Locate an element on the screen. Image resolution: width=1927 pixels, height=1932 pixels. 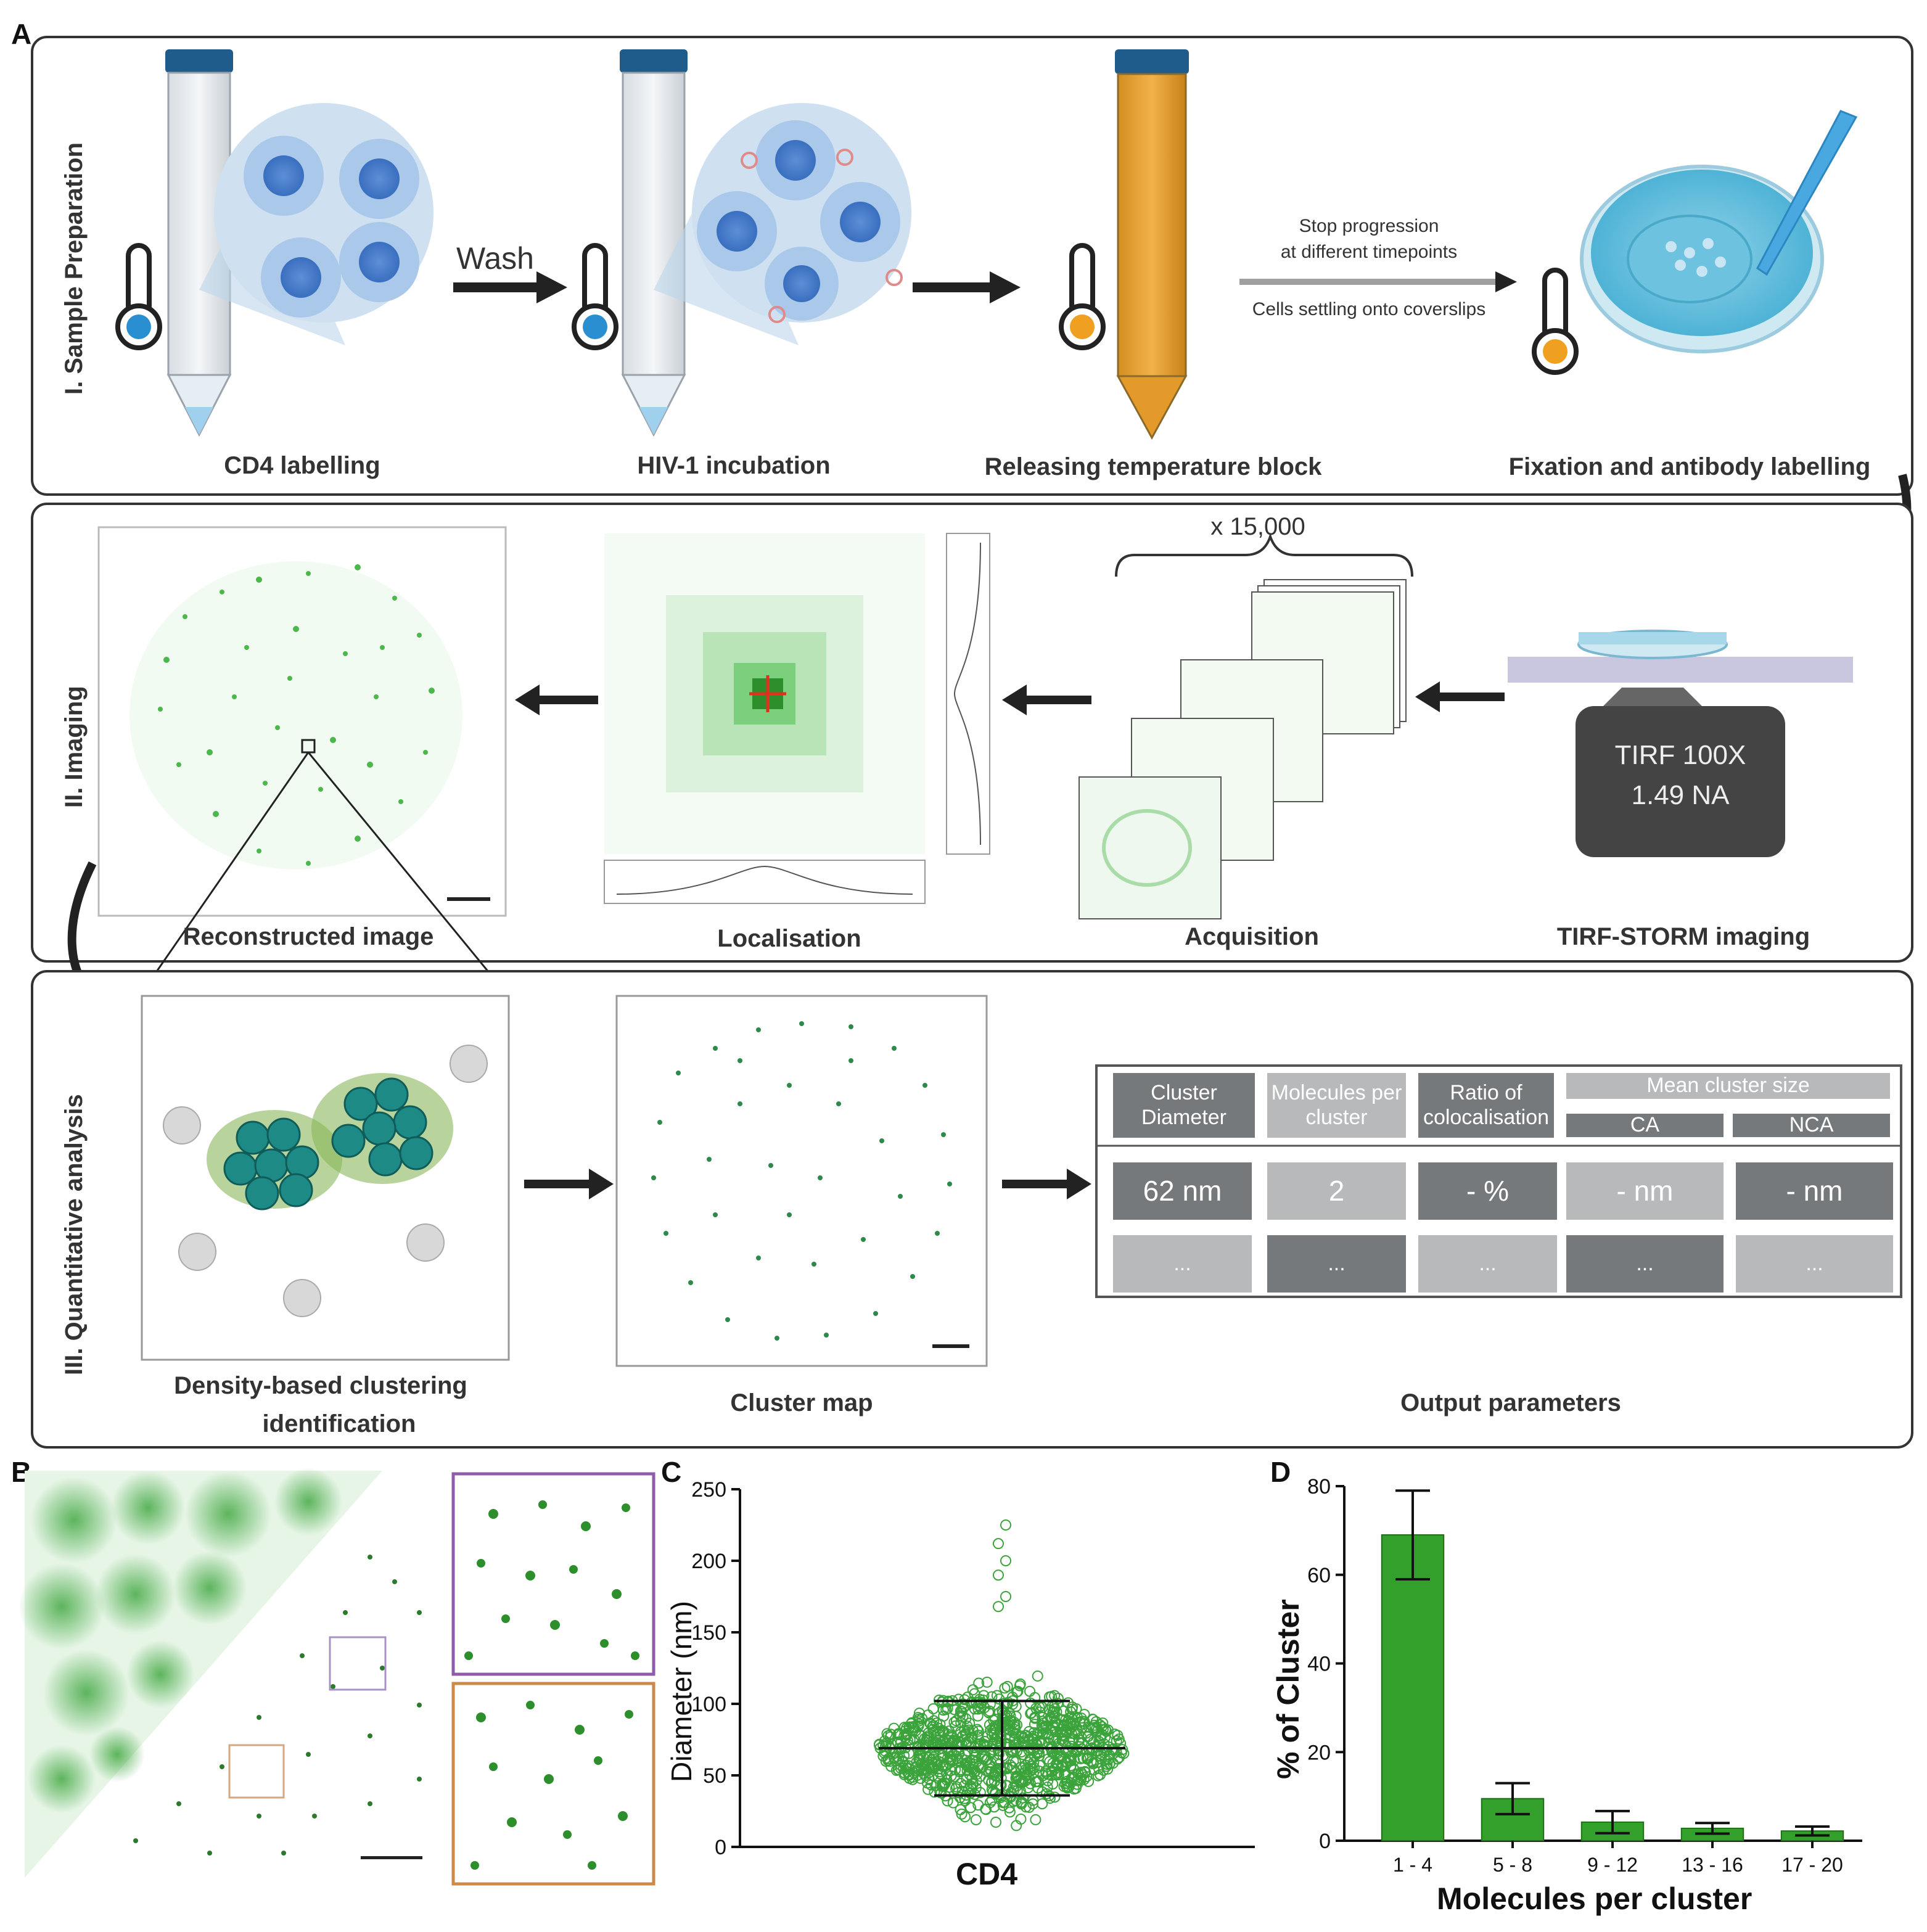
arrow-right-2-icon is located at coordinates (967, 287).